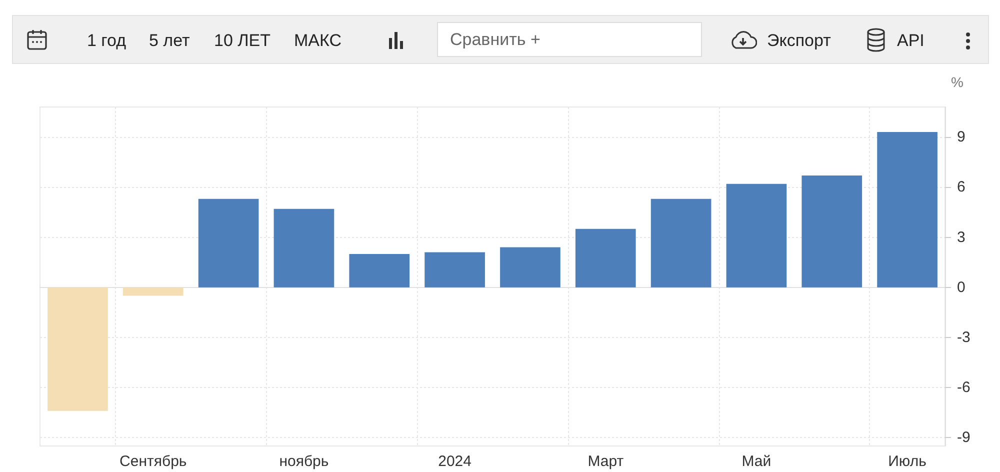 The height and width of the screenshot is (472, 1000). I want to click on text: Сравнить +, so click(495, 39).